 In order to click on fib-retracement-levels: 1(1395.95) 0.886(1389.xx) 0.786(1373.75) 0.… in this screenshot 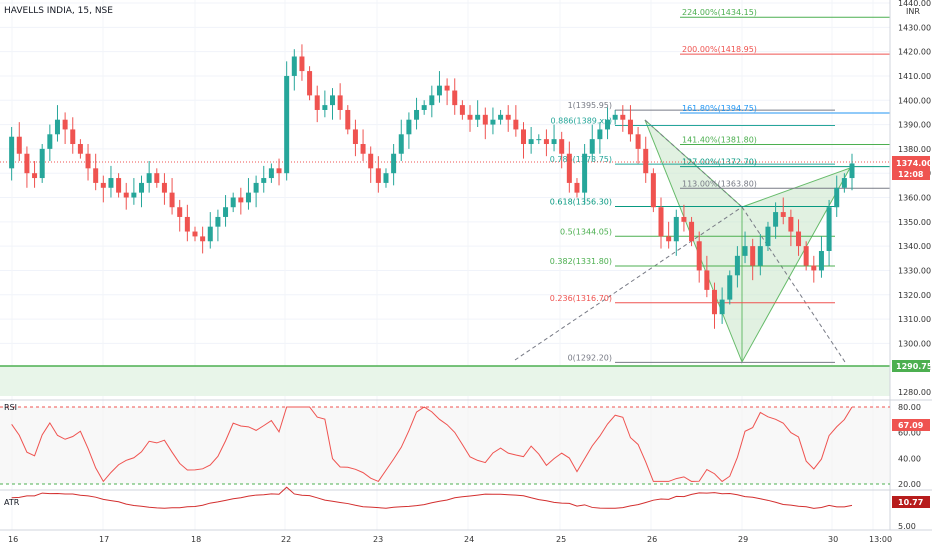, I will do `click(692, 232)`.